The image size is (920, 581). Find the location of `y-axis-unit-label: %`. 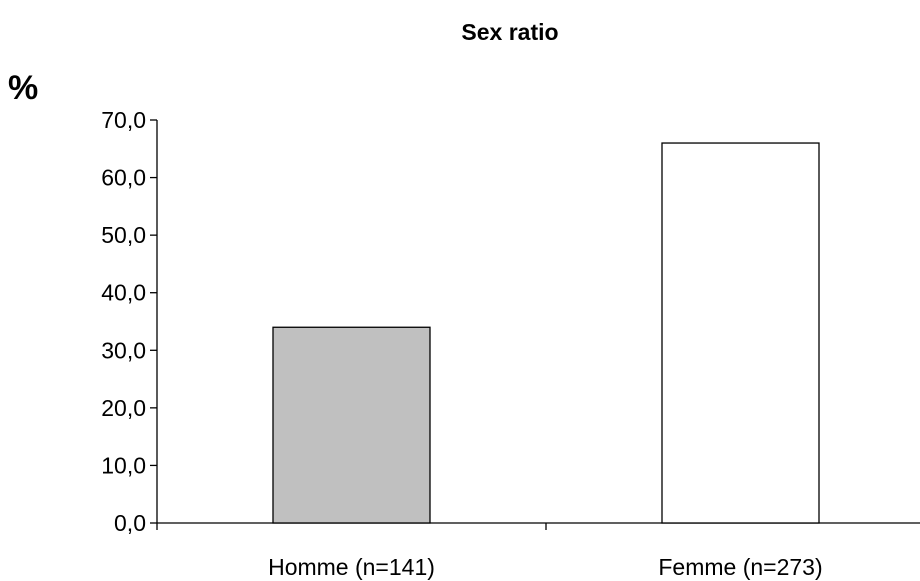

y-axis-unit-label: % is located at coordinates (23, 88).